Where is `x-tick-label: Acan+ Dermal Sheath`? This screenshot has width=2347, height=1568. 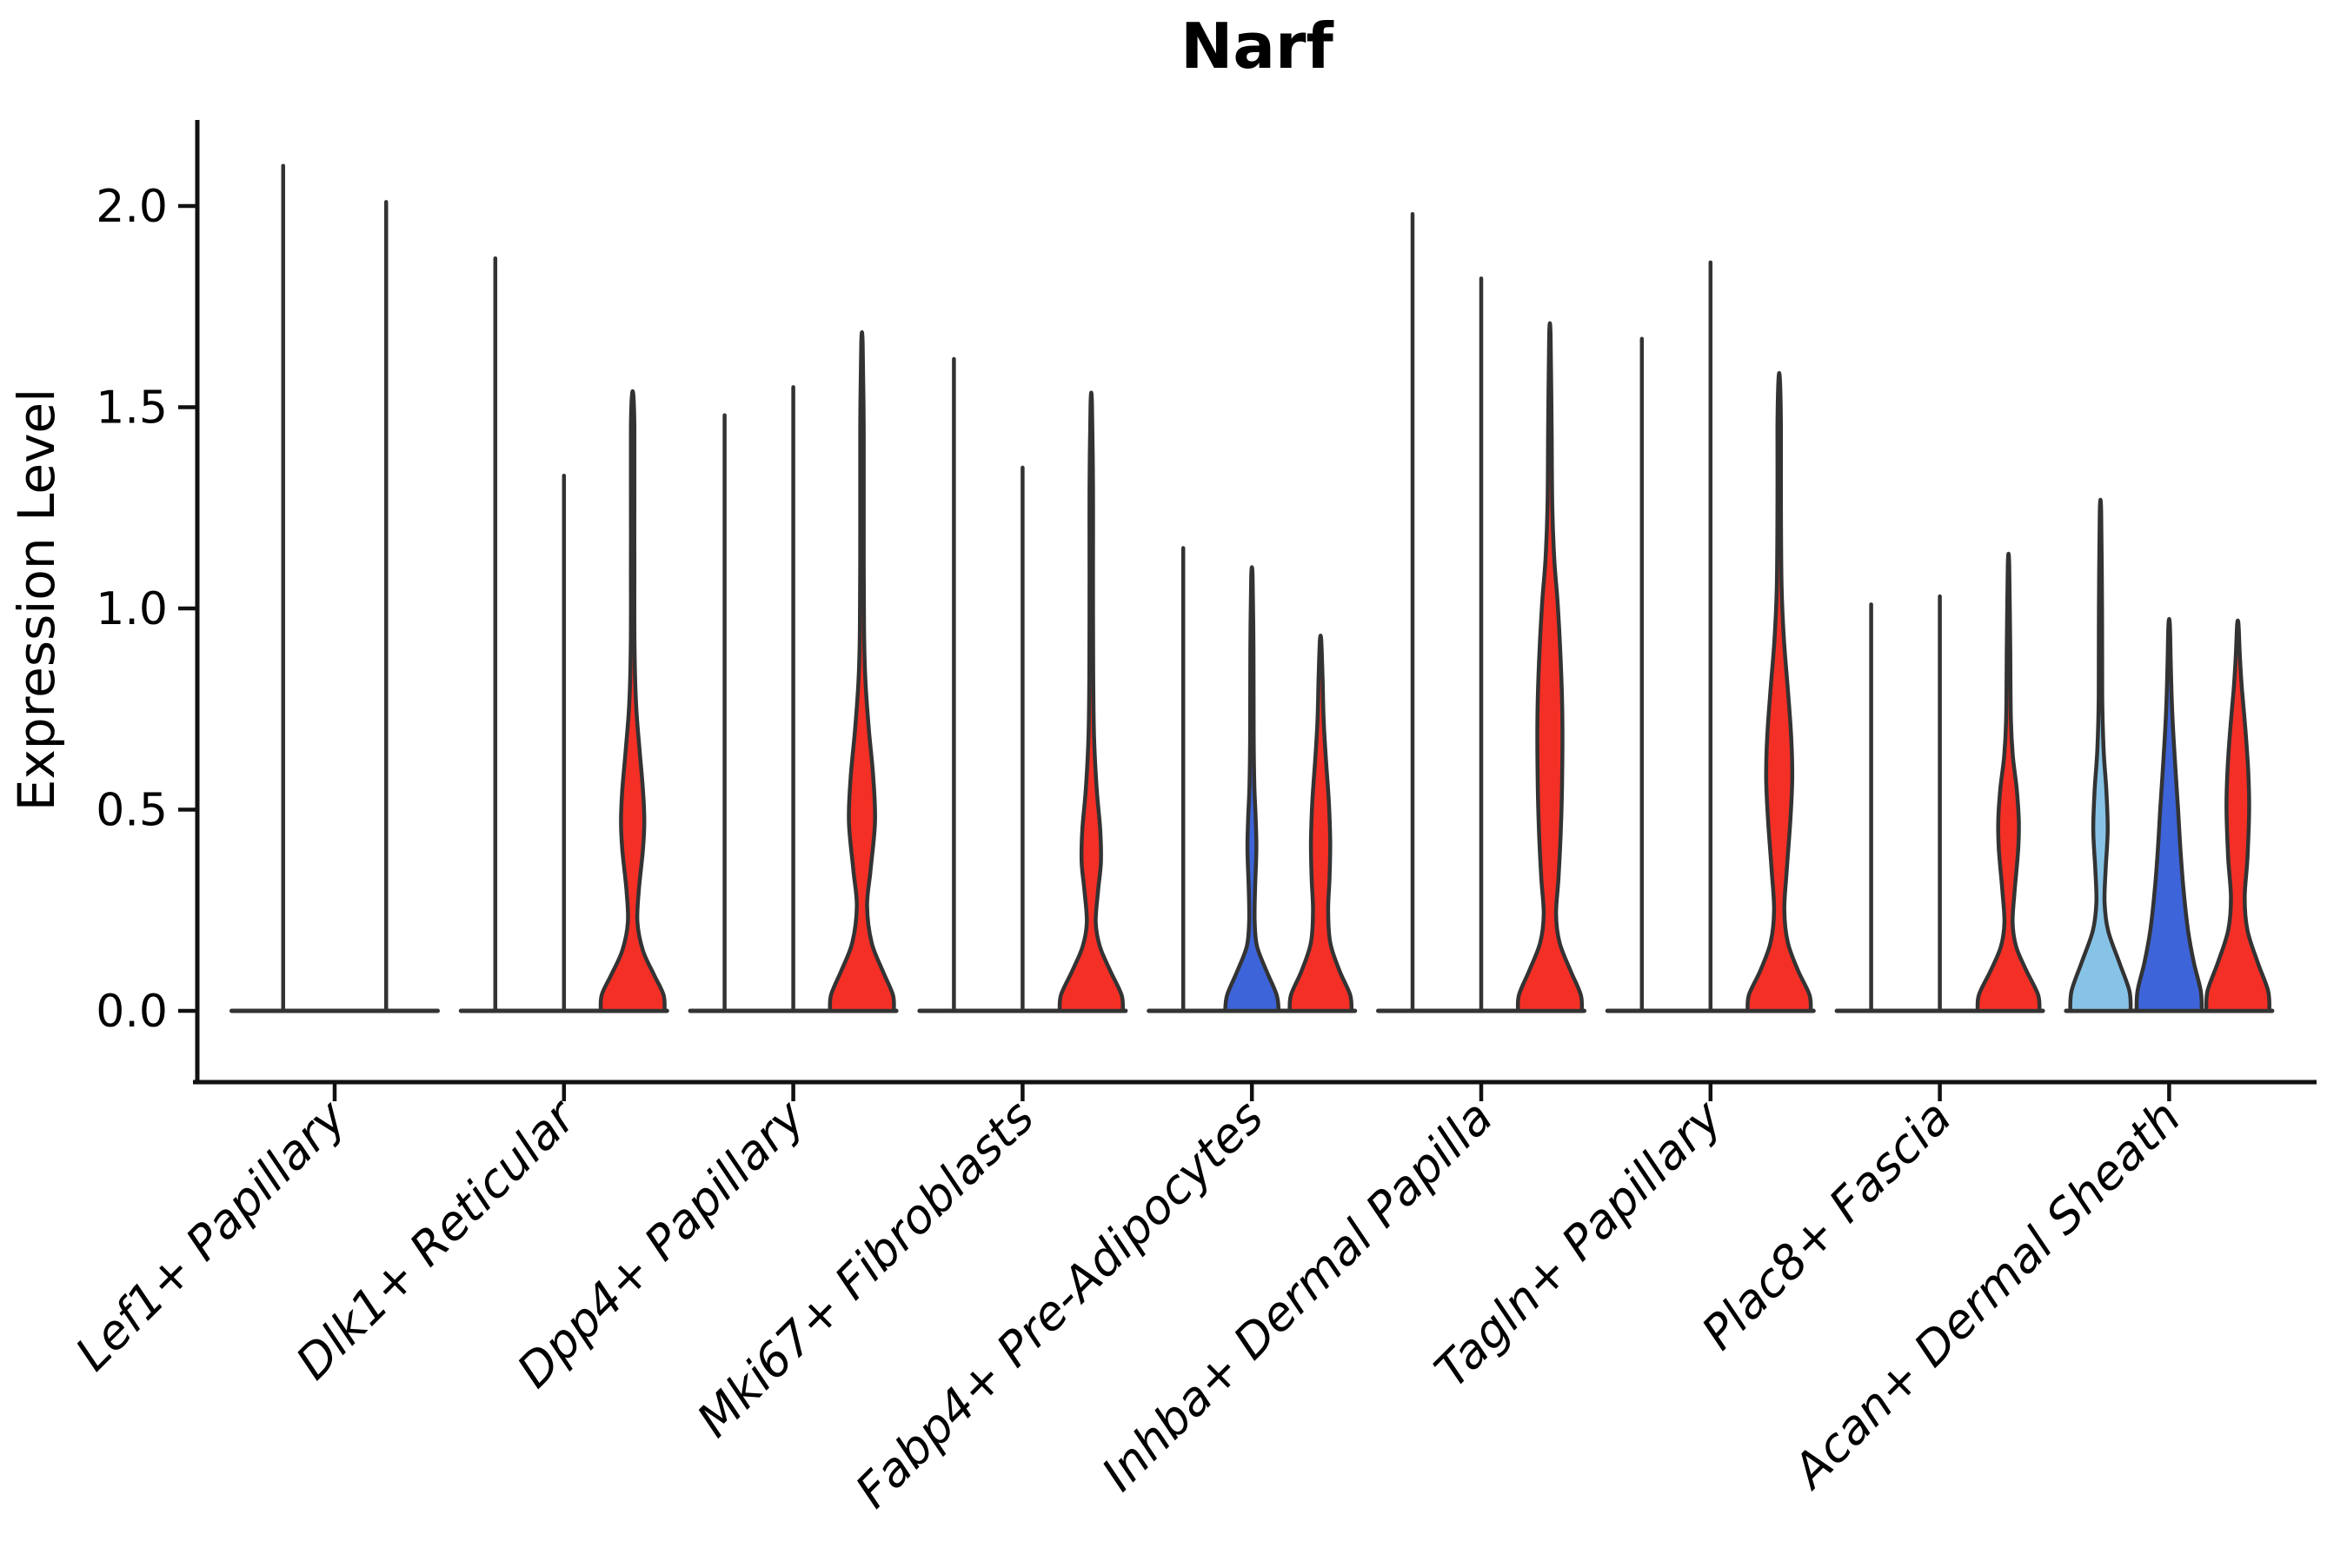
x-tick-label: Acan+ Dermal Sheath is located at coordinates (1986, 1295).